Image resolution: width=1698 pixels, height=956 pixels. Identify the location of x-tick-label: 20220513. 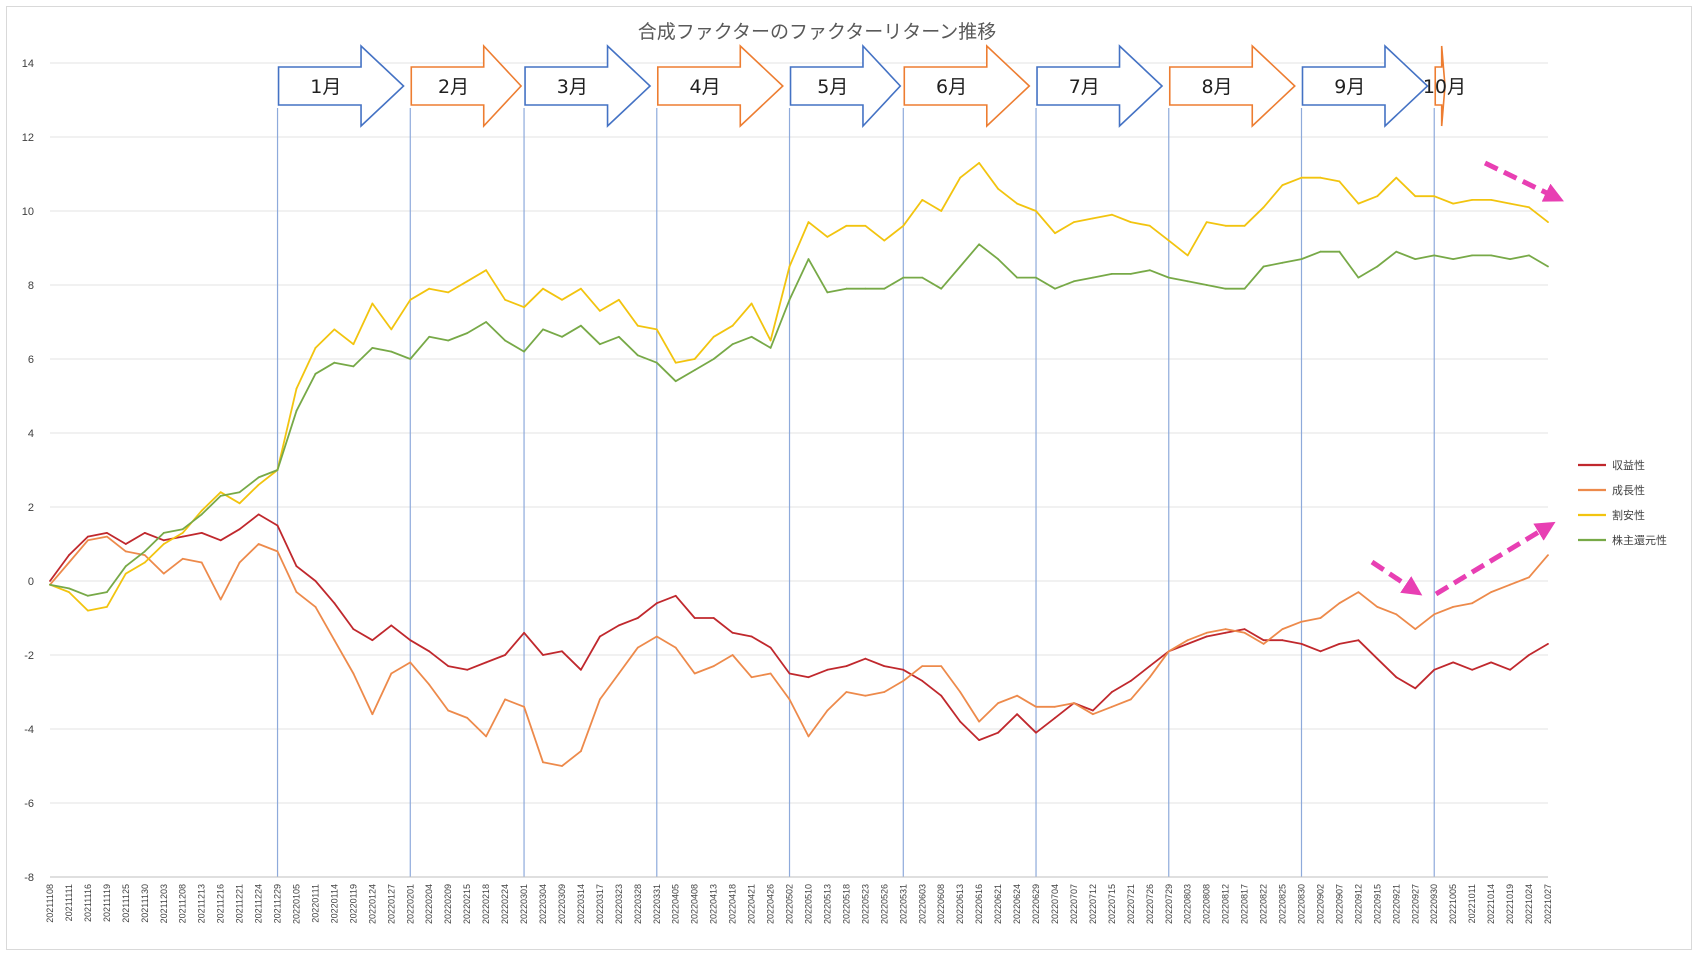
(827, 904).